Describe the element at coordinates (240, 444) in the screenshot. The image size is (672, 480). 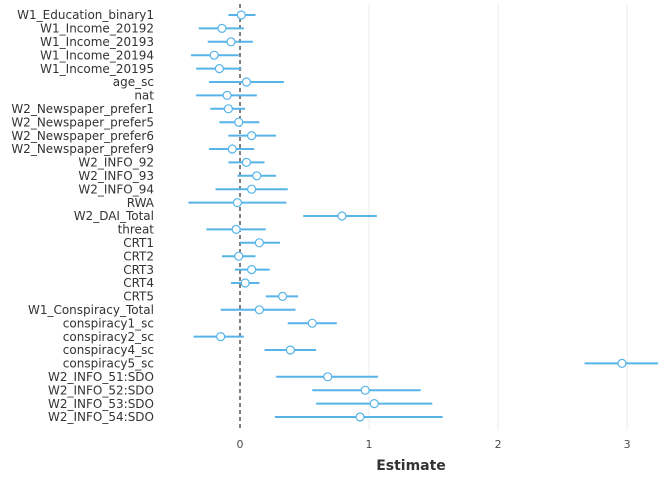
I see `x-tick-label: 0` at that location.